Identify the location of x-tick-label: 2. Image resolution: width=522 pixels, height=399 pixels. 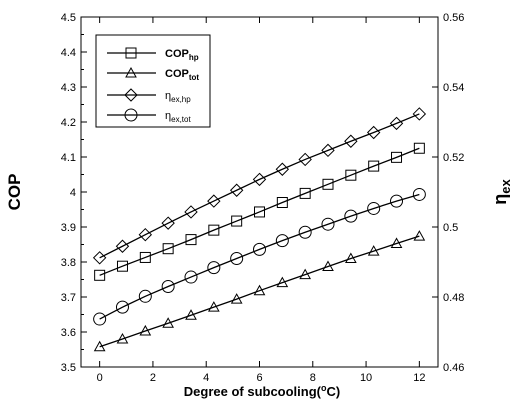
(153, 378).